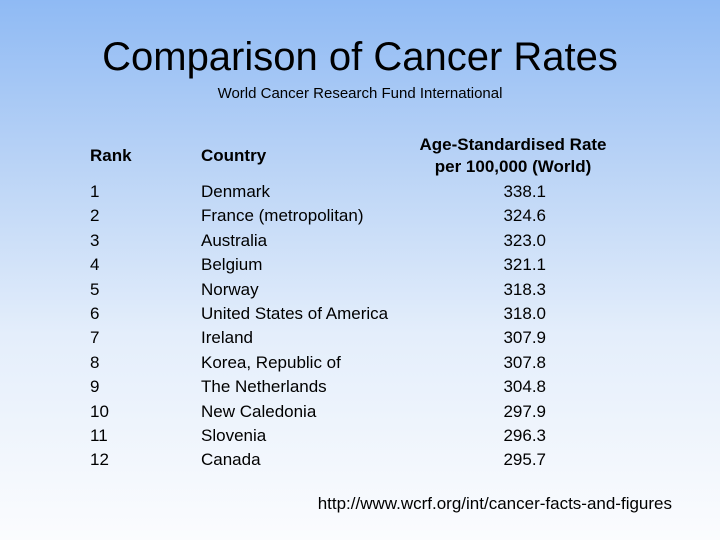 Image resolution: width=720 pixels, height=540 pixels. I want to click on rank-cell: 11, so click(99, 435).